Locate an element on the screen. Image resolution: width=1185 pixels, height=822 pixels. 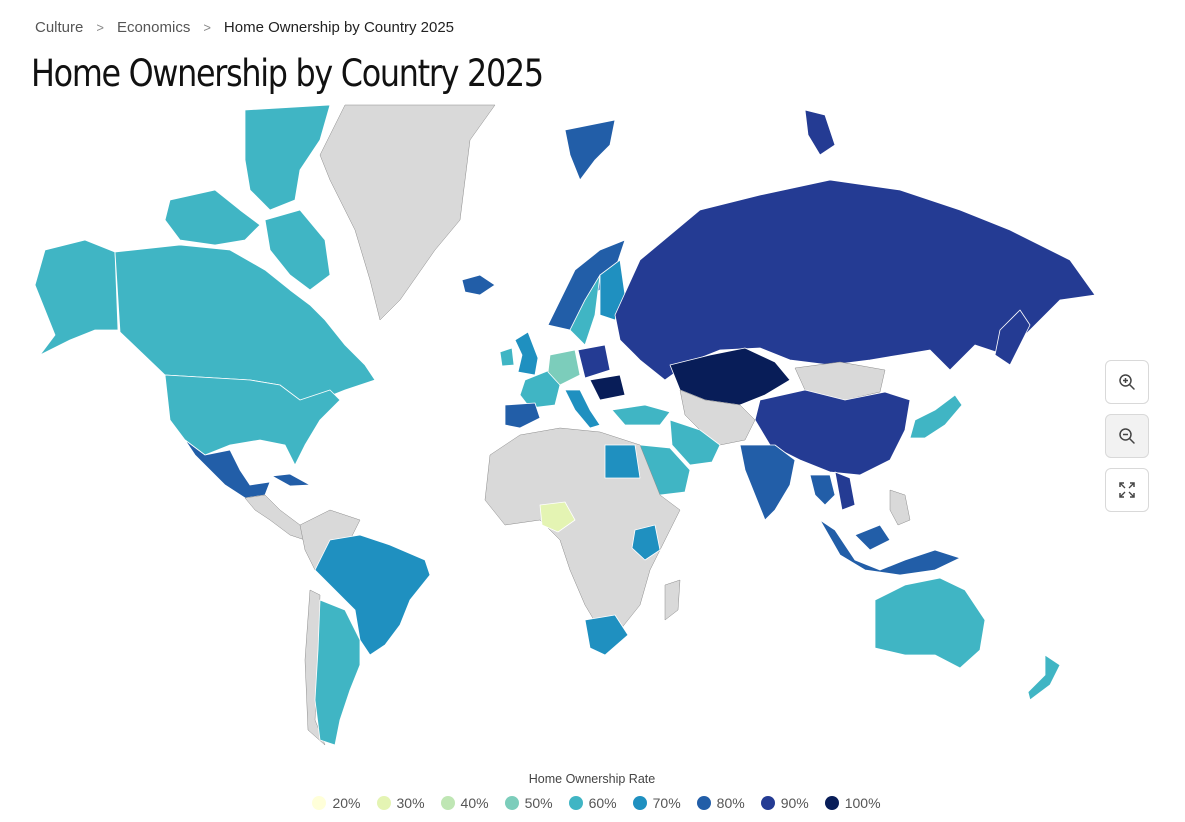
zoom-out-button is located at coordinates (1127, 436).